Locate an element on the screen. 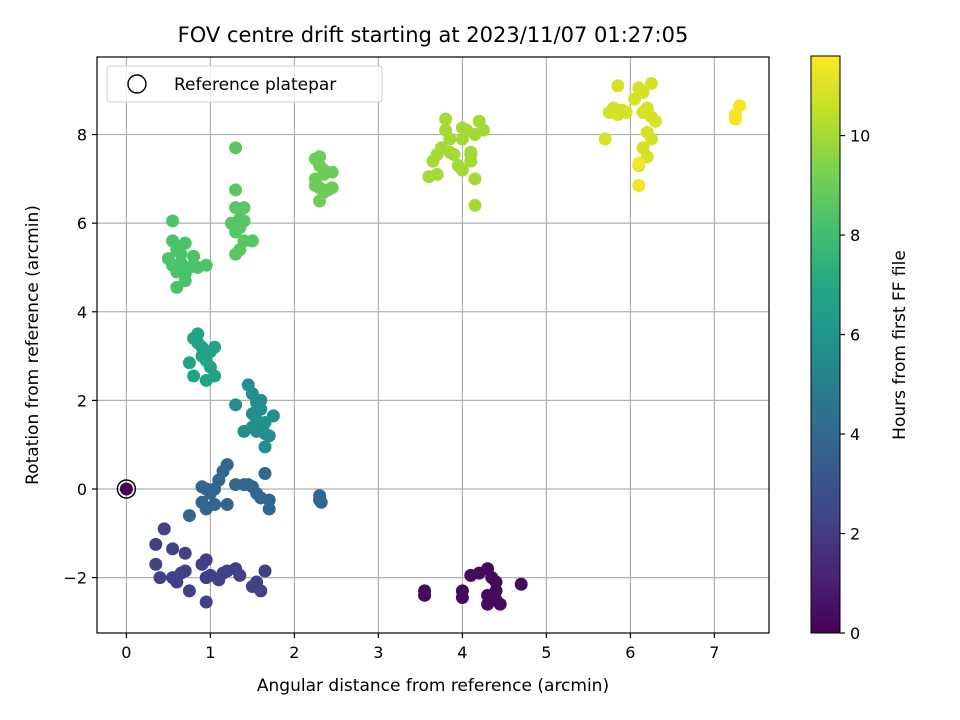  y-axis-title: Rotation from reference (arcmin) is located at coordinates (33, 345).